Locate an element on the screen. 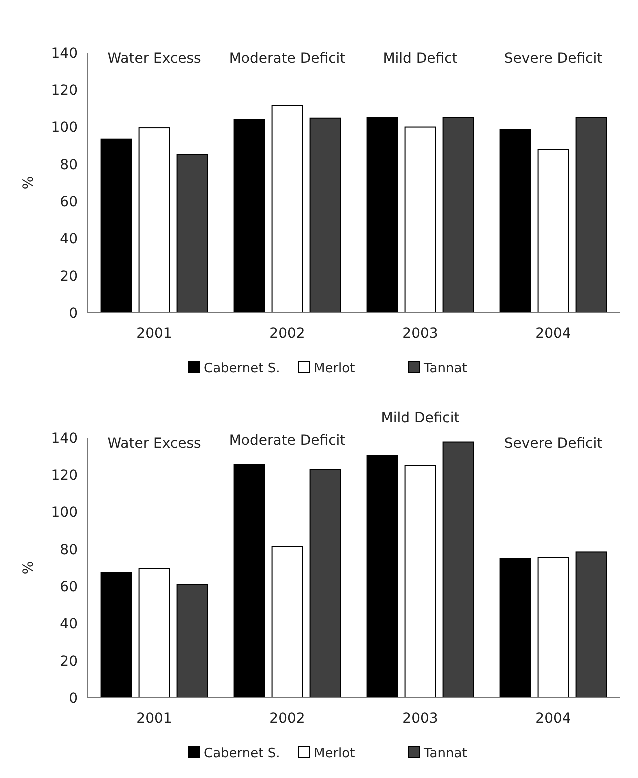 This screenshot has height=778, width=638. annotation: Mild Defict is located at coordinates (420, 59).